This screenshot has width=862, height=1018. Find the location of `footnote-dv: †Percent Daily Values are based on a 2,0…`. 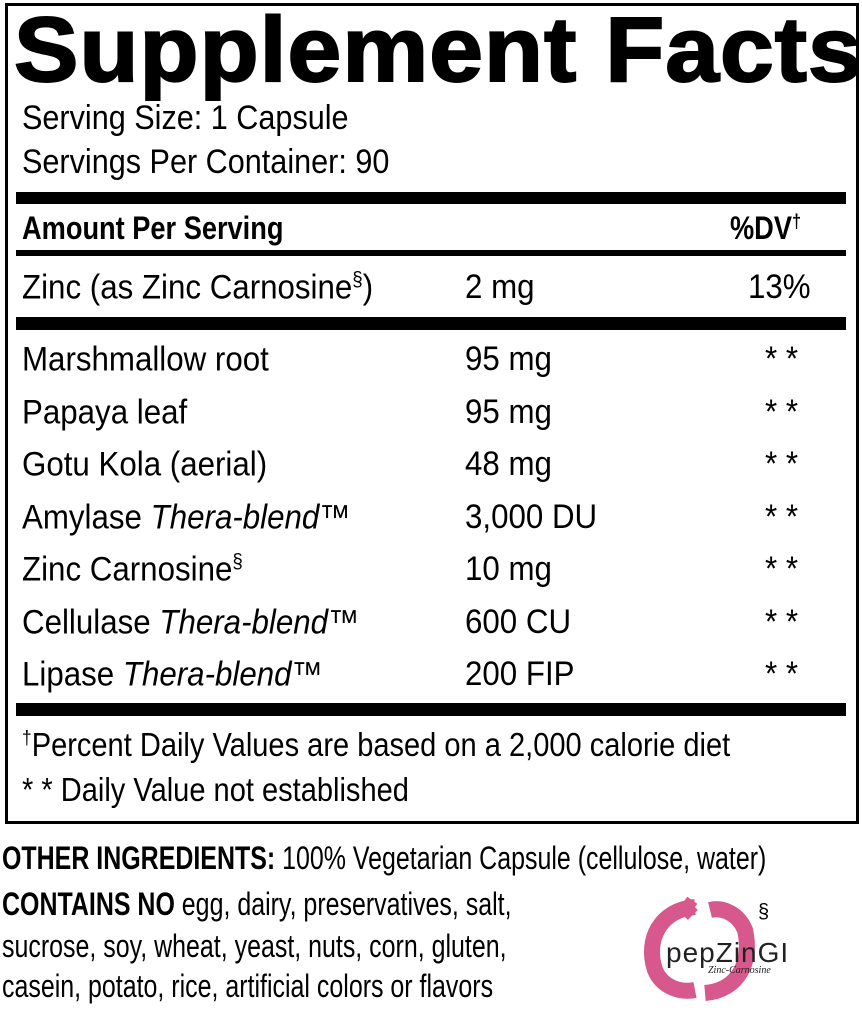

footnote-dv: †Percent Daily Values are based on a 2,0… is located at coordinates (376, 744).